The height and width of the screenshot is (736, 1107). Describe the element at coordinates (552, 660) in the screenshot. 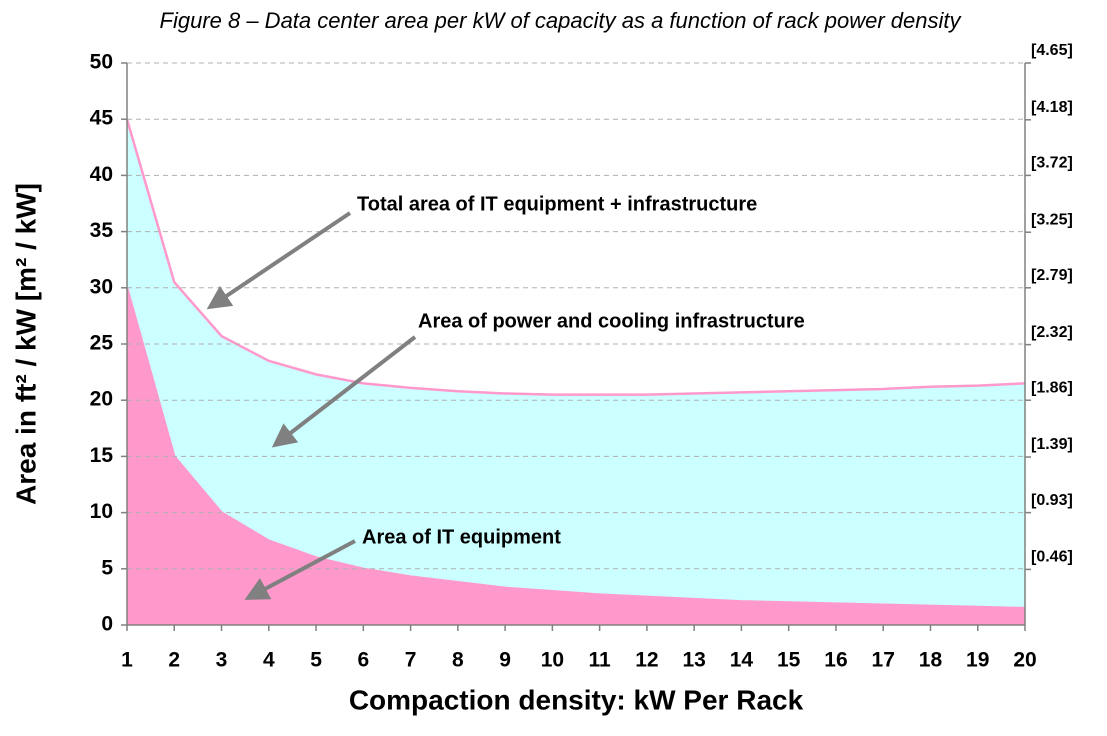

I see `x-tick-label: 10` at that location.